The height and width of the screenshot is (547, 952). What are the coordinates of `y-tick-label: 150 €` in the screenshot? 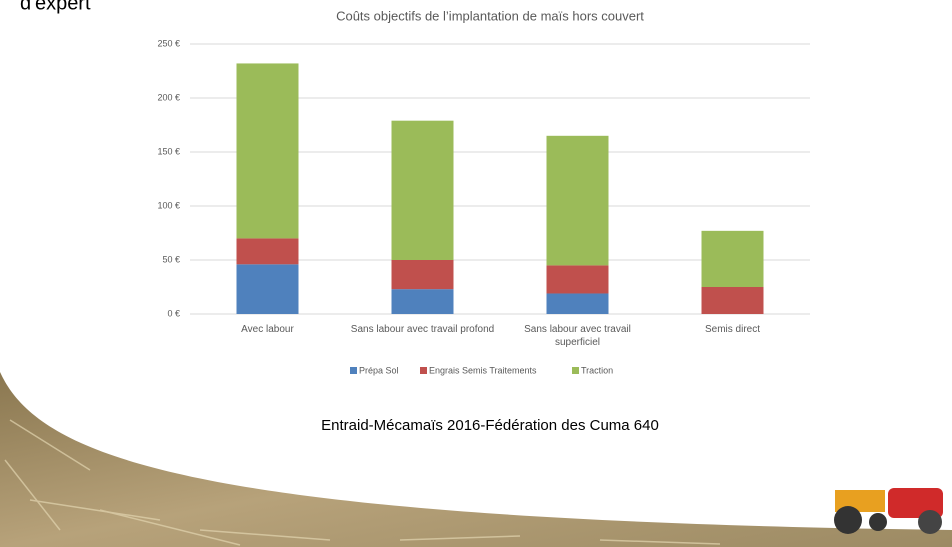 It's located at (168, 151).